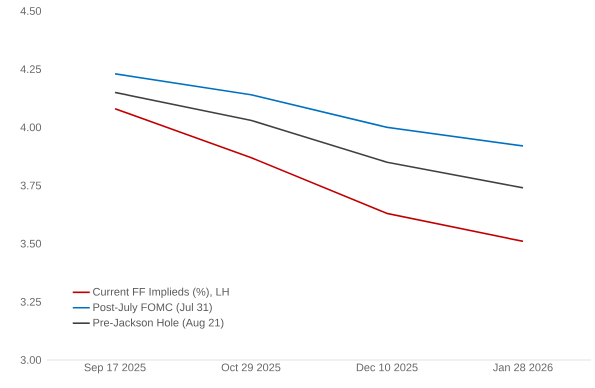  Describe the element at coordinates (161, 293) in the screenshot. I see `legend-label: Current FF Implieds (%), LH` at that location.